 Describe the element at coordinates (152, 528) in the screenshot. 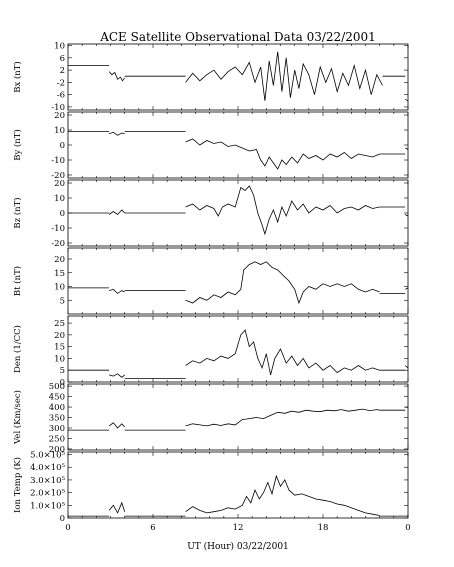

I see `x-tick-label: 6` at that location.